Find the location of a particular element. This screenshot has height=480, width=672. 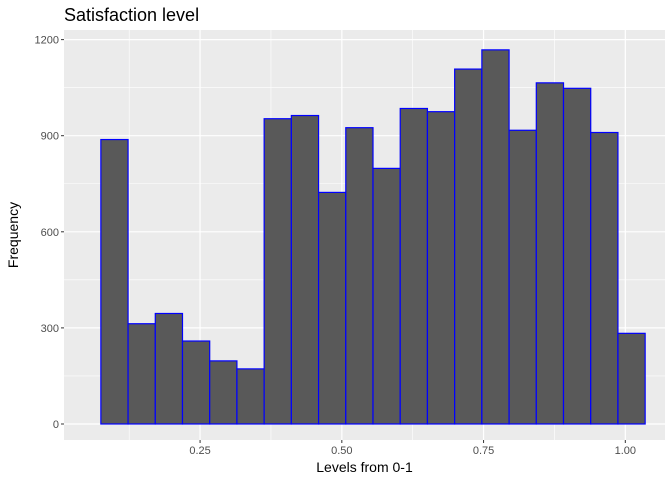

x-tick-label: 0.75 is located at coordinates (483, 451).